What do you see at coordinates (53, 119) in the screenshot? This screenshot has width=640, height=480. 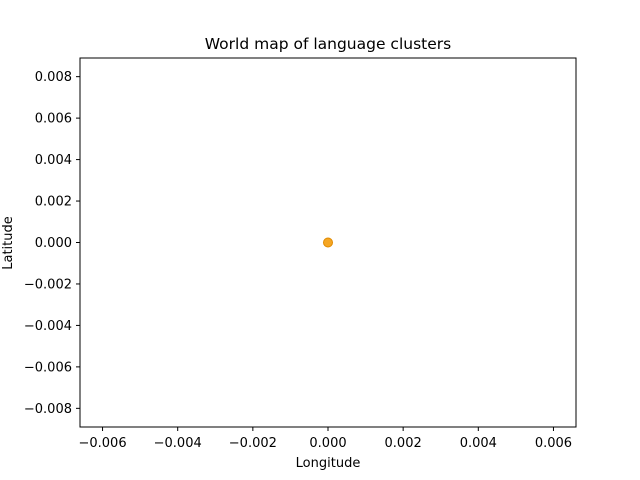 I see `y-tick-label: 0.006` at bounding box center [53, 119].